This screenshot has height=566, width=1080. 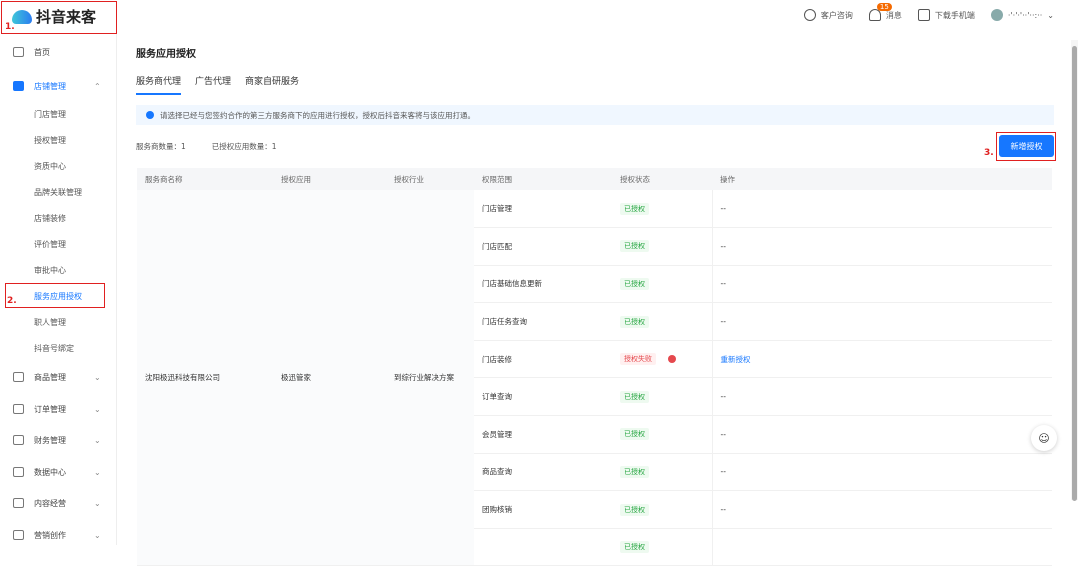 What do you see at coordinates (244, 146) in the screenshot?
I see `app-count: 已授权应用数量：1` at bounding box center [244, 146].